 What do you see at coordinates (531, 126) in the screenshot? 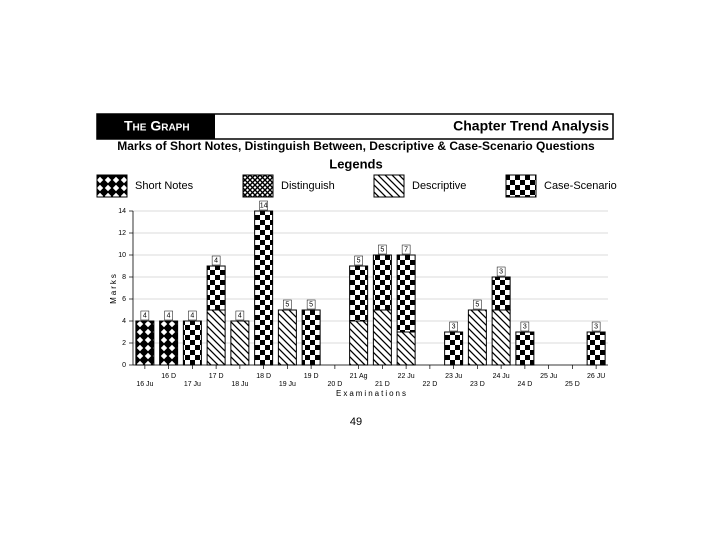
I see `header-right: Chapter Trend Analysis` at bounding box center [531, 126].